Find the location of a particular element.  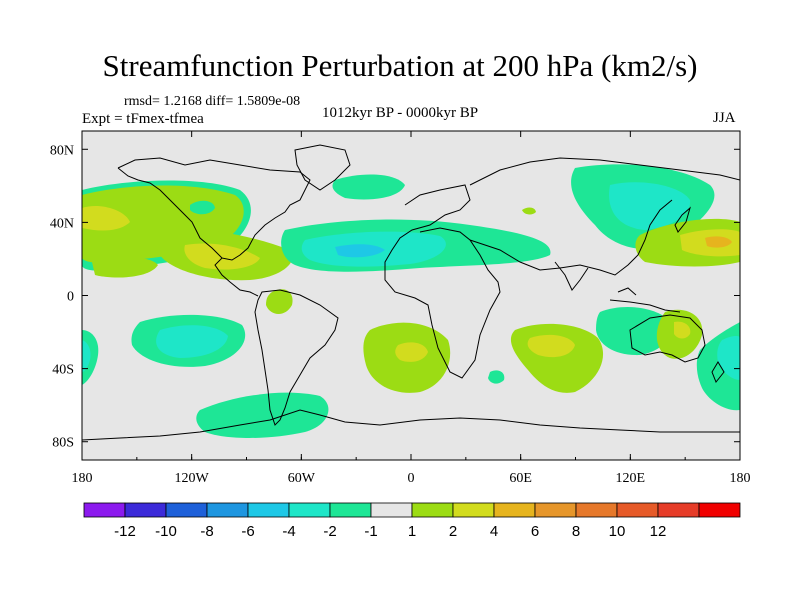

anomaly-west-pacific-max is located at coordinates (718, 242).